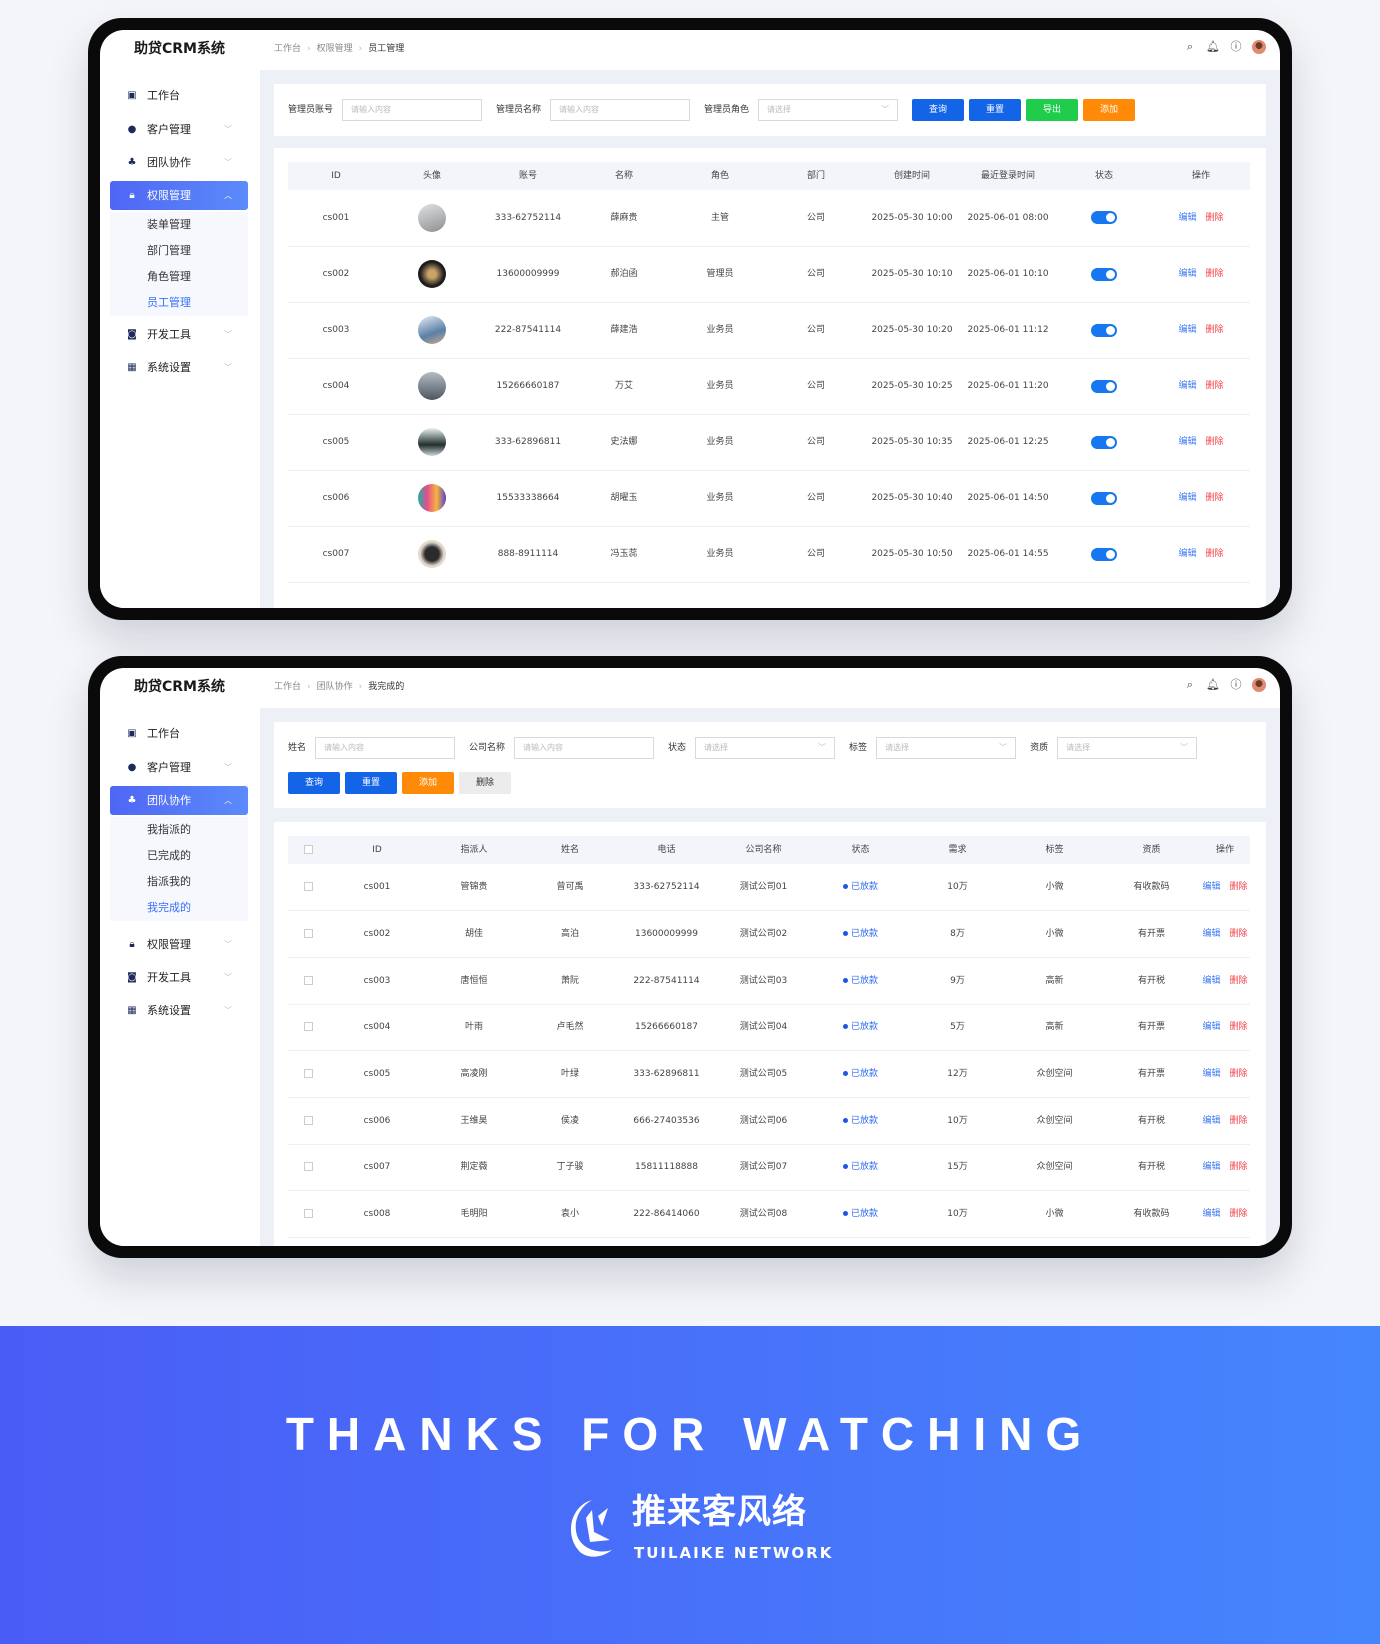 The width and height of the screenshot is (1380, 1644). I want to click on cell-enabled, so click(1104, 386).